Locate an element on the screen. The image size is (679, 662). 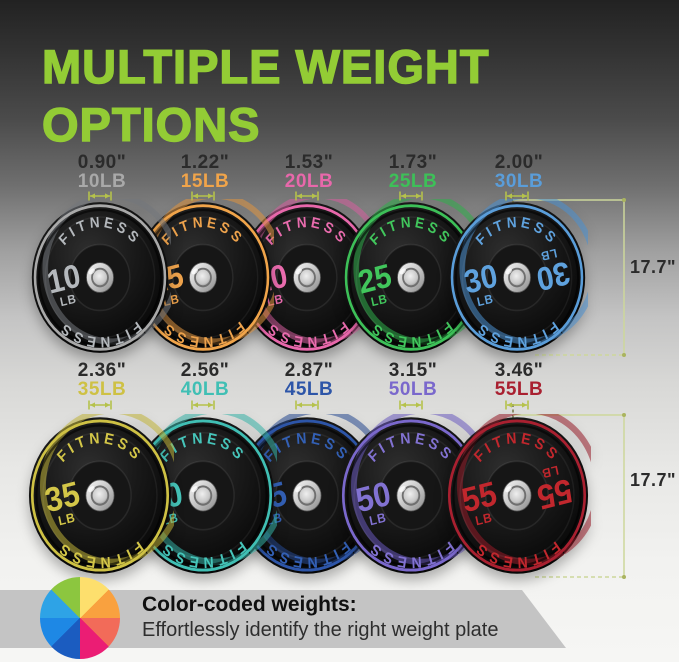
thickness-label: 2.00" is located at coordinates (519, 162).